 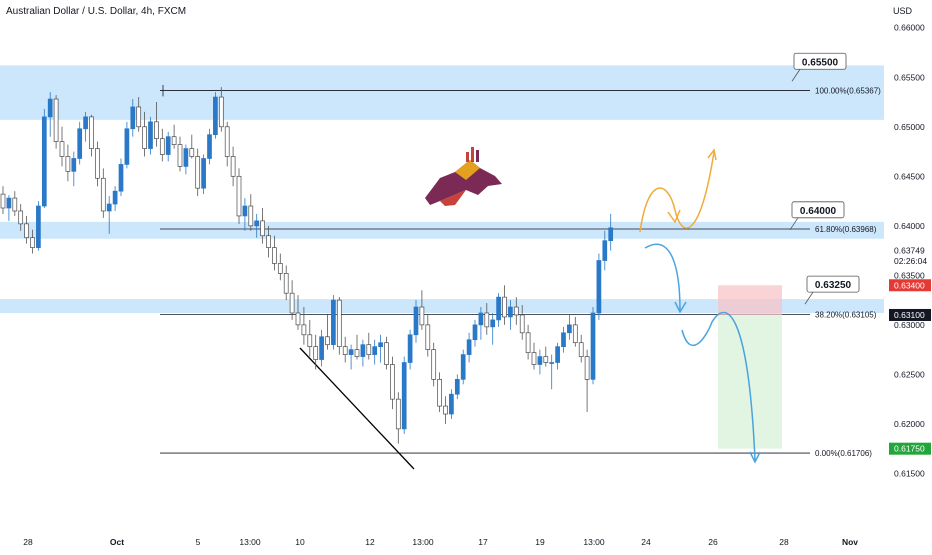 What do you see at coordinates (198, 542) in the screenshot?
I see `x-tick-label: 5` at bounding box center [198, 542].